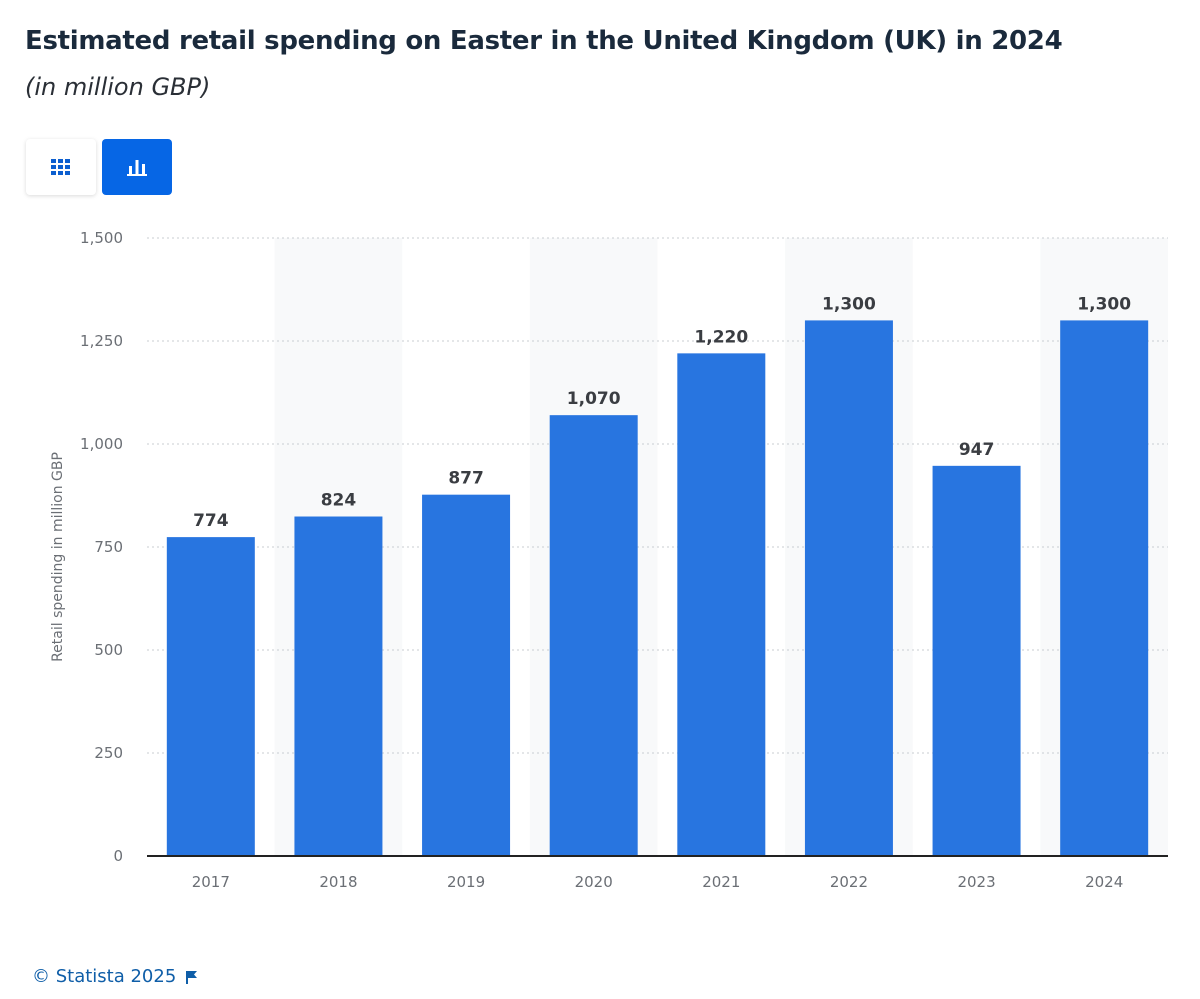 This screenshot has height=999, width=1200. Describe the element at coordinates (977, 450) in the screenshot. I see `data-label: 947` at that location.